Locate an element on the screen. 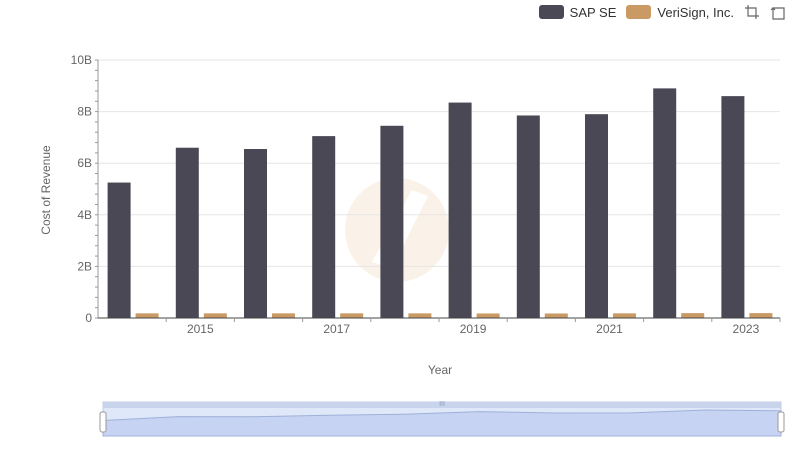  x-tick-label: 2019 is located at coordinates (473, 329).